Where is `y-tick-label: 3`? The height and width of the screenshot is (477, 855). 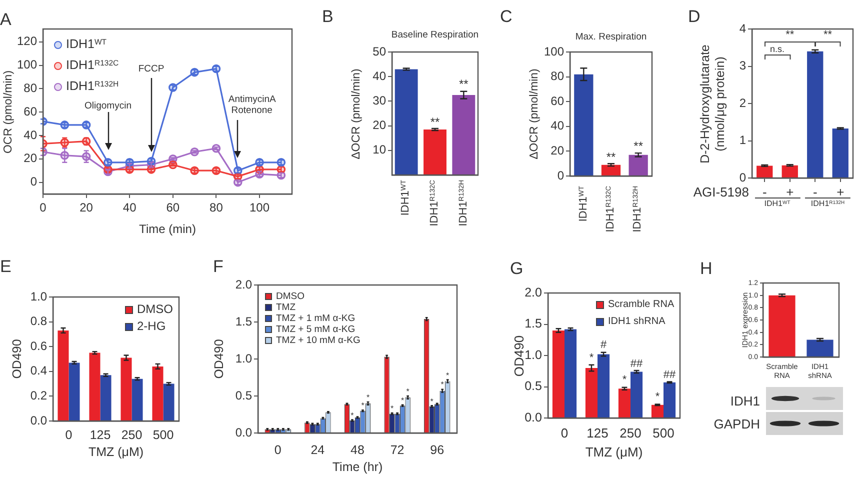 y-tick-label: 3 is located at coordinates (742, 65).